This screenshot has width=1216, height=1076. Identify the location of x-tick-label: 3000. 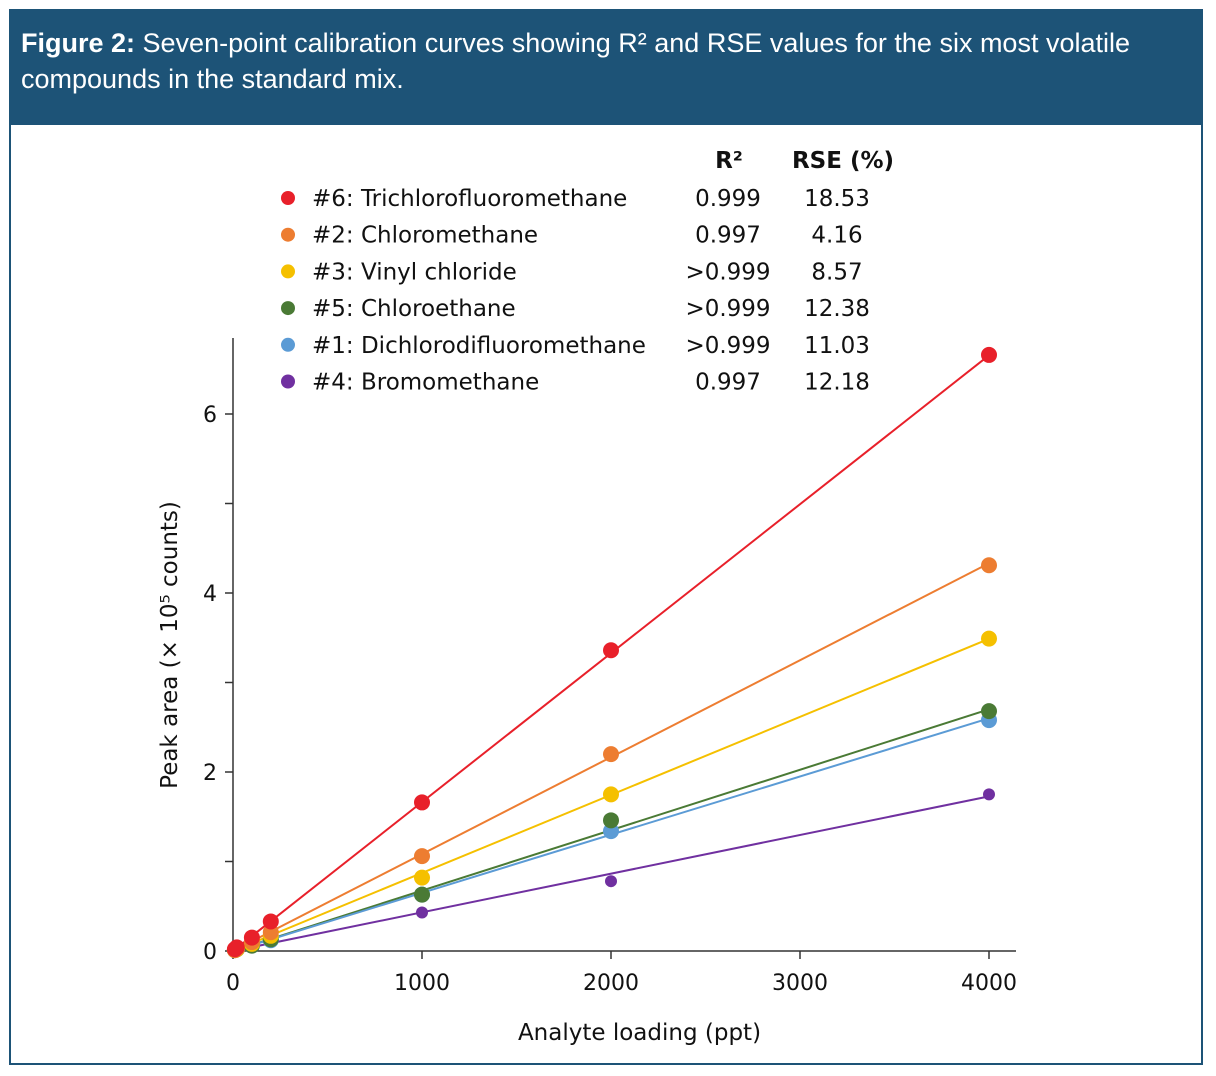
(800, 983).